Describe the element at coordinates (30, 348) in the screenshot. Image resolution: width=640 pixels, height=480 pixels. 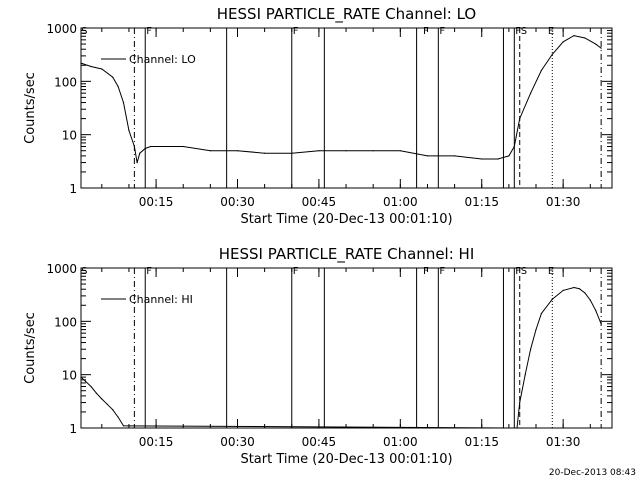
I see `y-axis-label: Counts/sec` at that location.